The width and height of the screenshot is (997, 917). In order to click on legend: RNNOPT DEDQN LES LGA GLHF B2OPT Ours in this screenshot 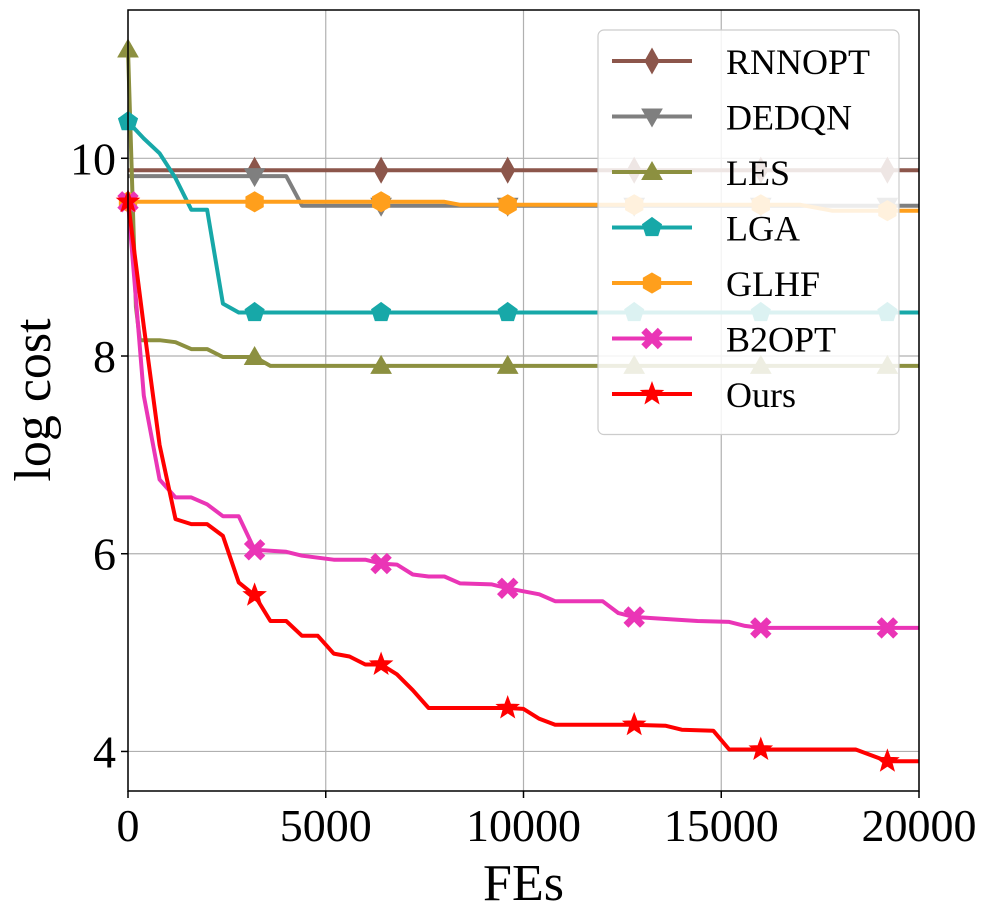, I will do `click(748, 232)`.